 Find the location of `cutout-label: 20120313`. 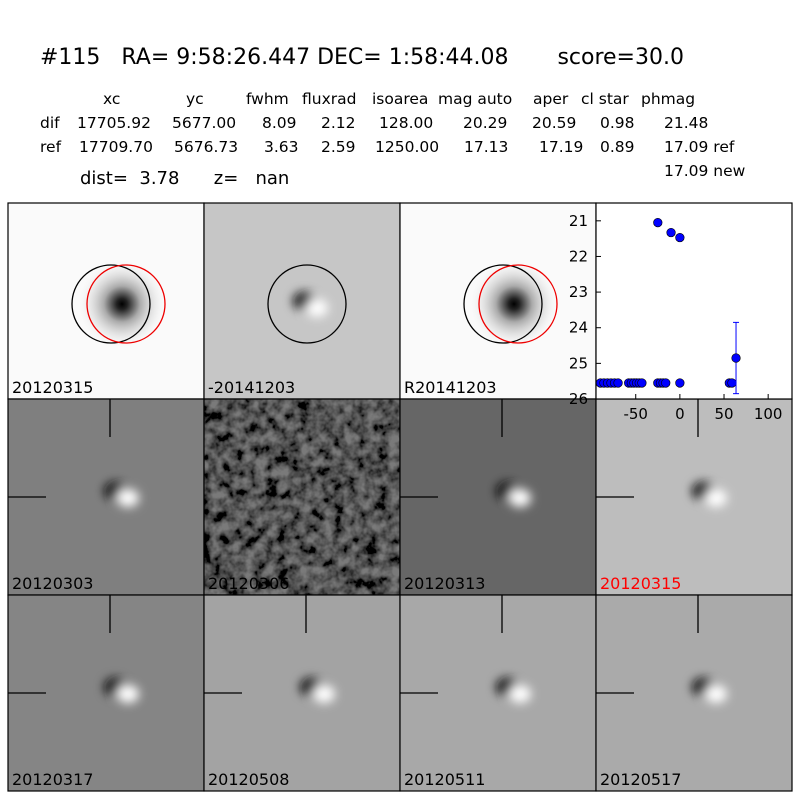

cutout-label: 20120313 is located at coordinates (444, 583).